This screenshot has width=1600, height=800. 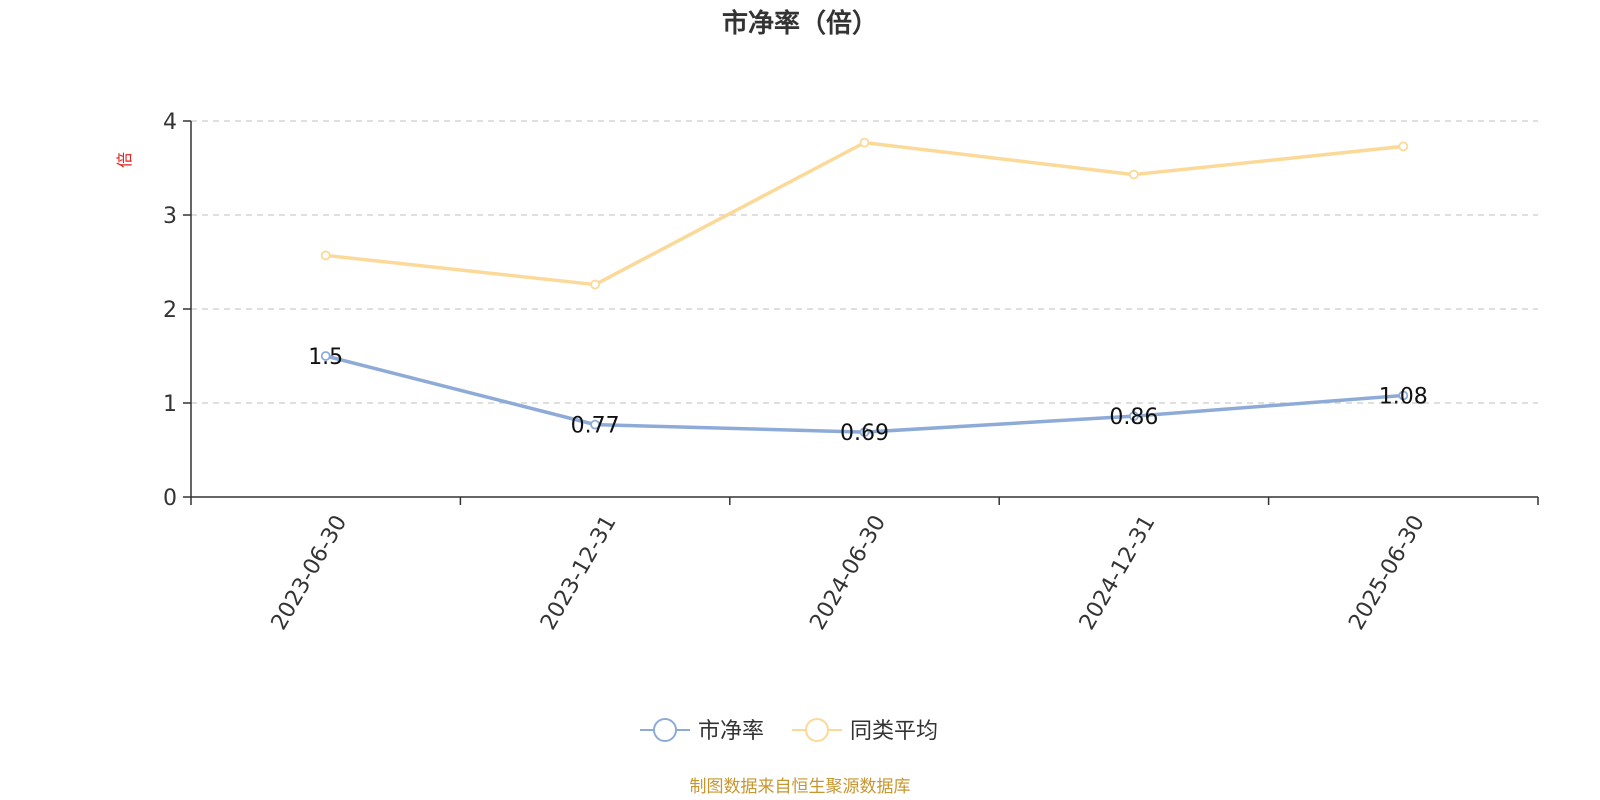 I want to click on x-tick-label: 2023-06-30, so click(x=310, y=572).